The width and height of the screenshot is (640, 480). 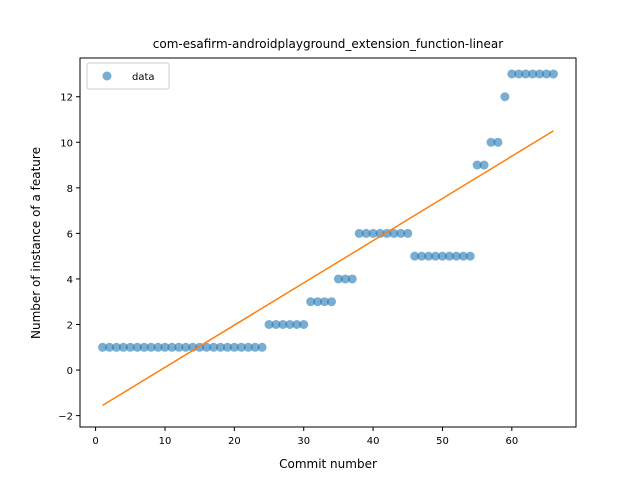 What do you see at coordinates (511, 441) in the screenshot?
I see `x-tick-label: 60` at bounding box center [511, 441].